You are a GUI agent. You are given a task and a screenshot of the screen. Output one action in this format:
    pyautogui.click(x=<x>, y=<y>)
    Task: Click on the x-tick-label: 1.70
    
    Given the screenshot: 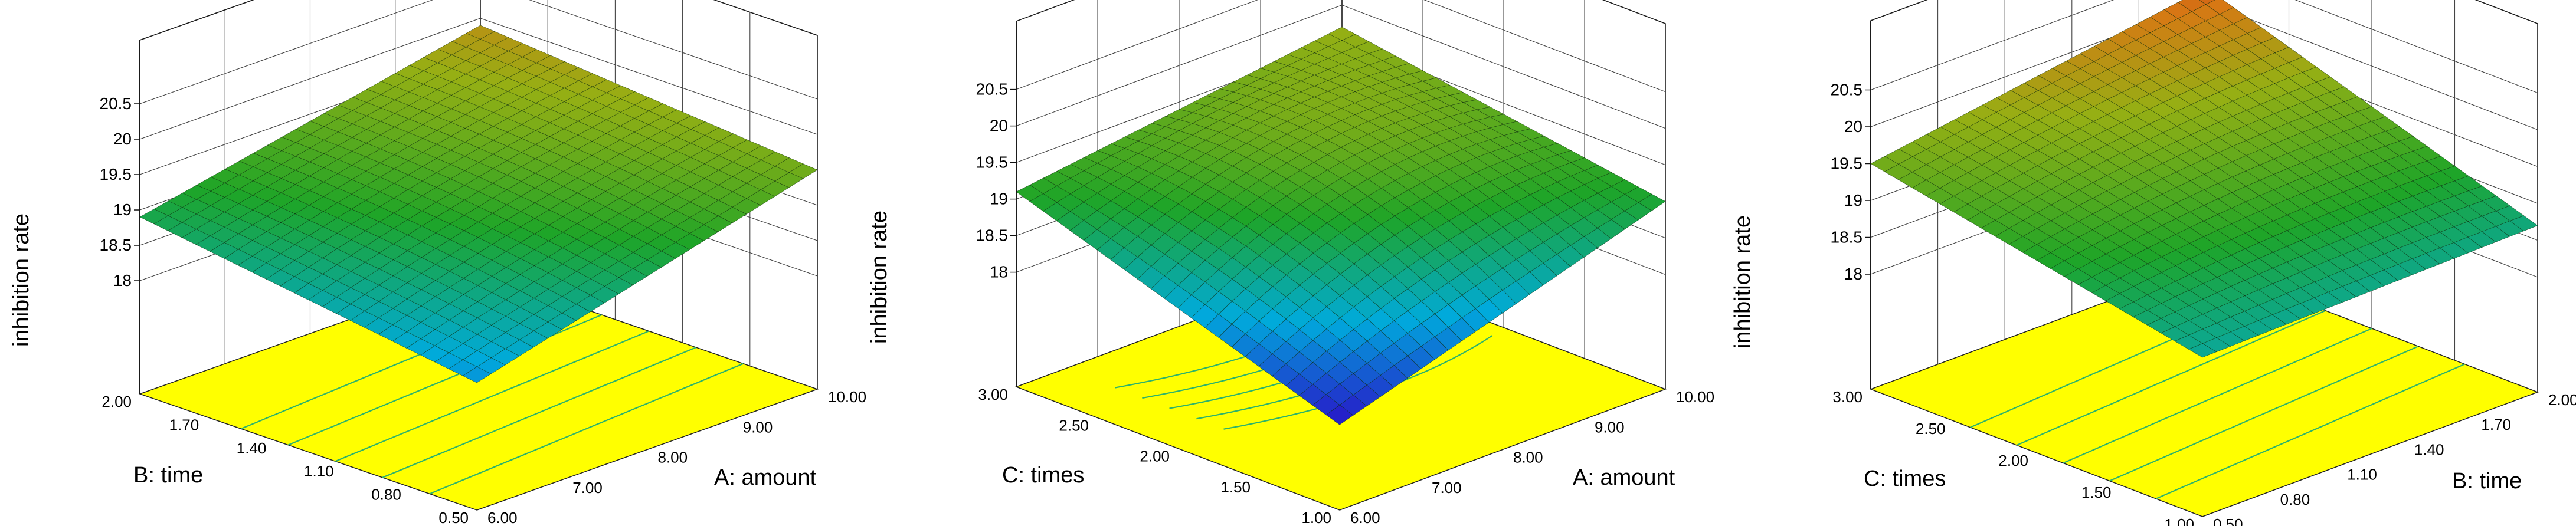 What is the action you would take?
    pyautogui.click(x=2496, y=425)
    